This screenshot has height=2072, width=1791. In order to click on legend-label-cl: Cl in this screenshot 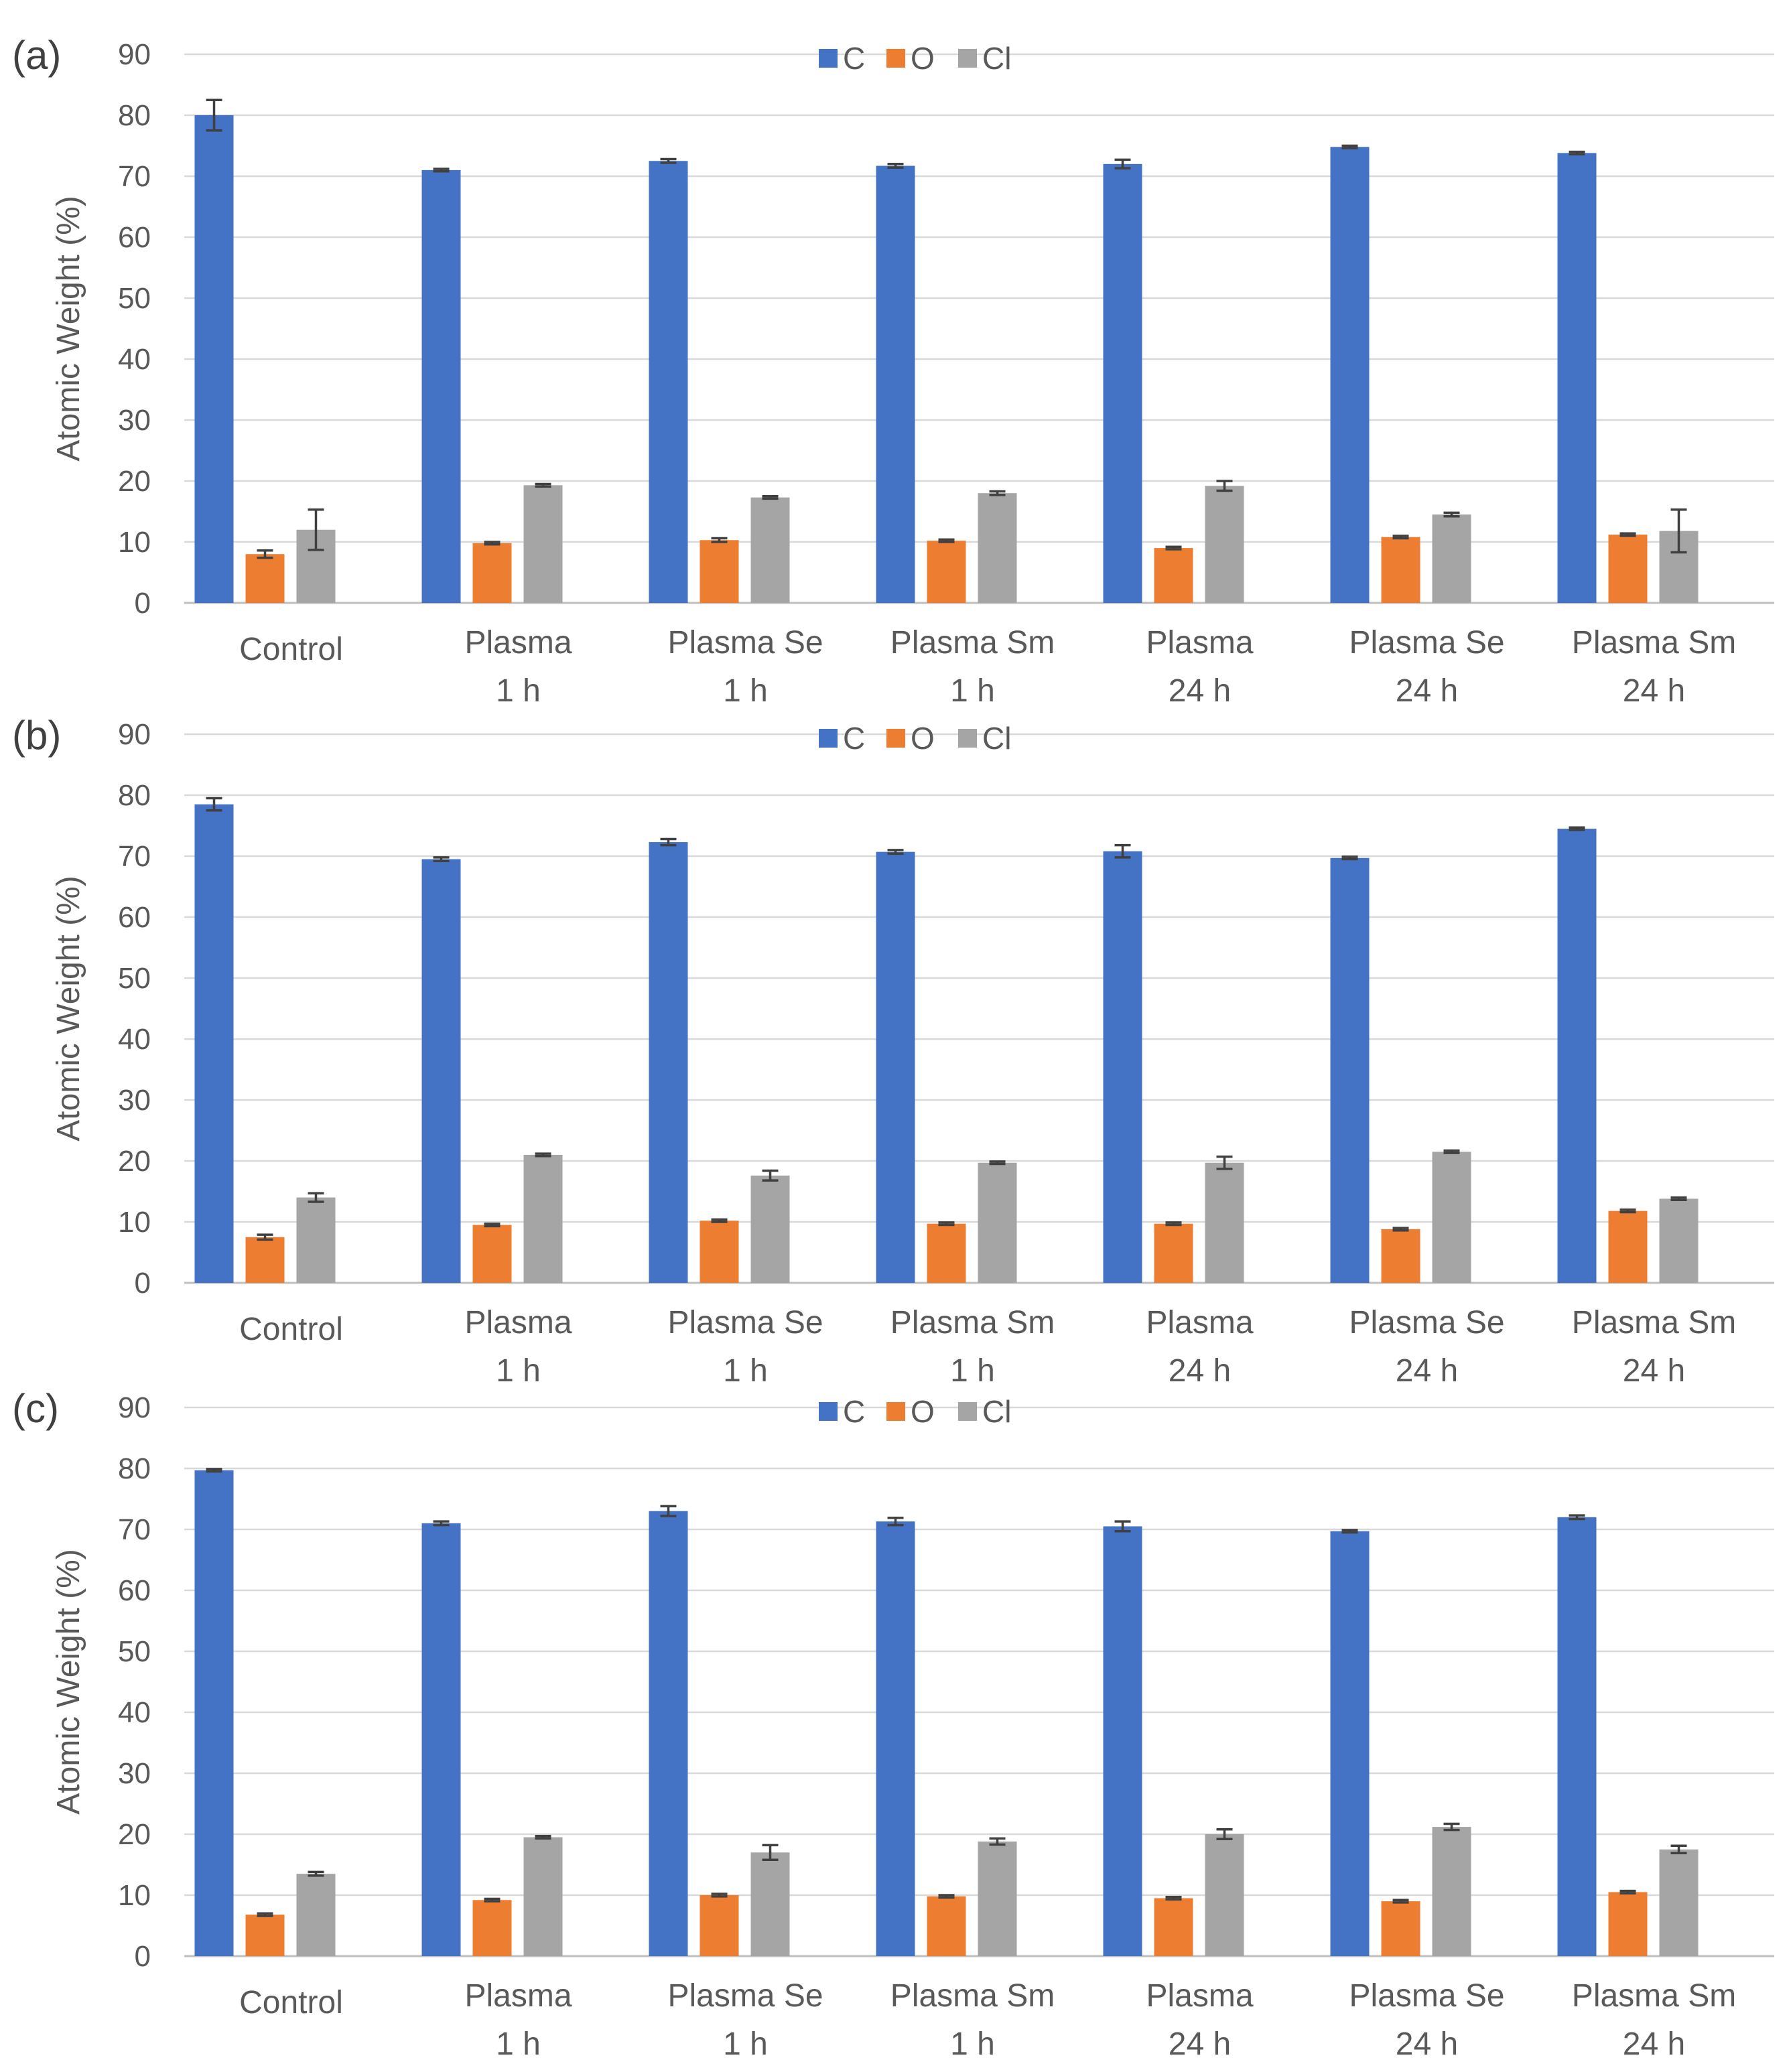, I will do `click(996, 738)`.